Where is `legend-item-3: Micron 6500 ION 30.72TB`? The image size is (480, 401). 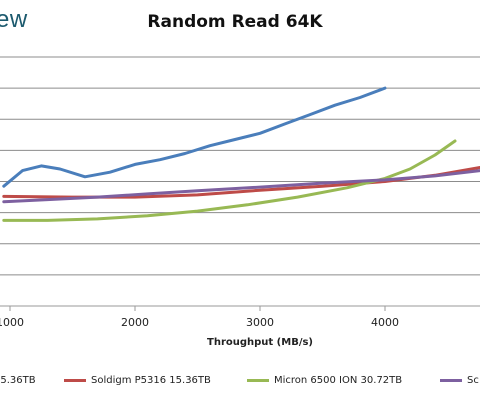 legend-item-3: Micron 6500 ION 30.72TB is located at coordinates (324, 380).